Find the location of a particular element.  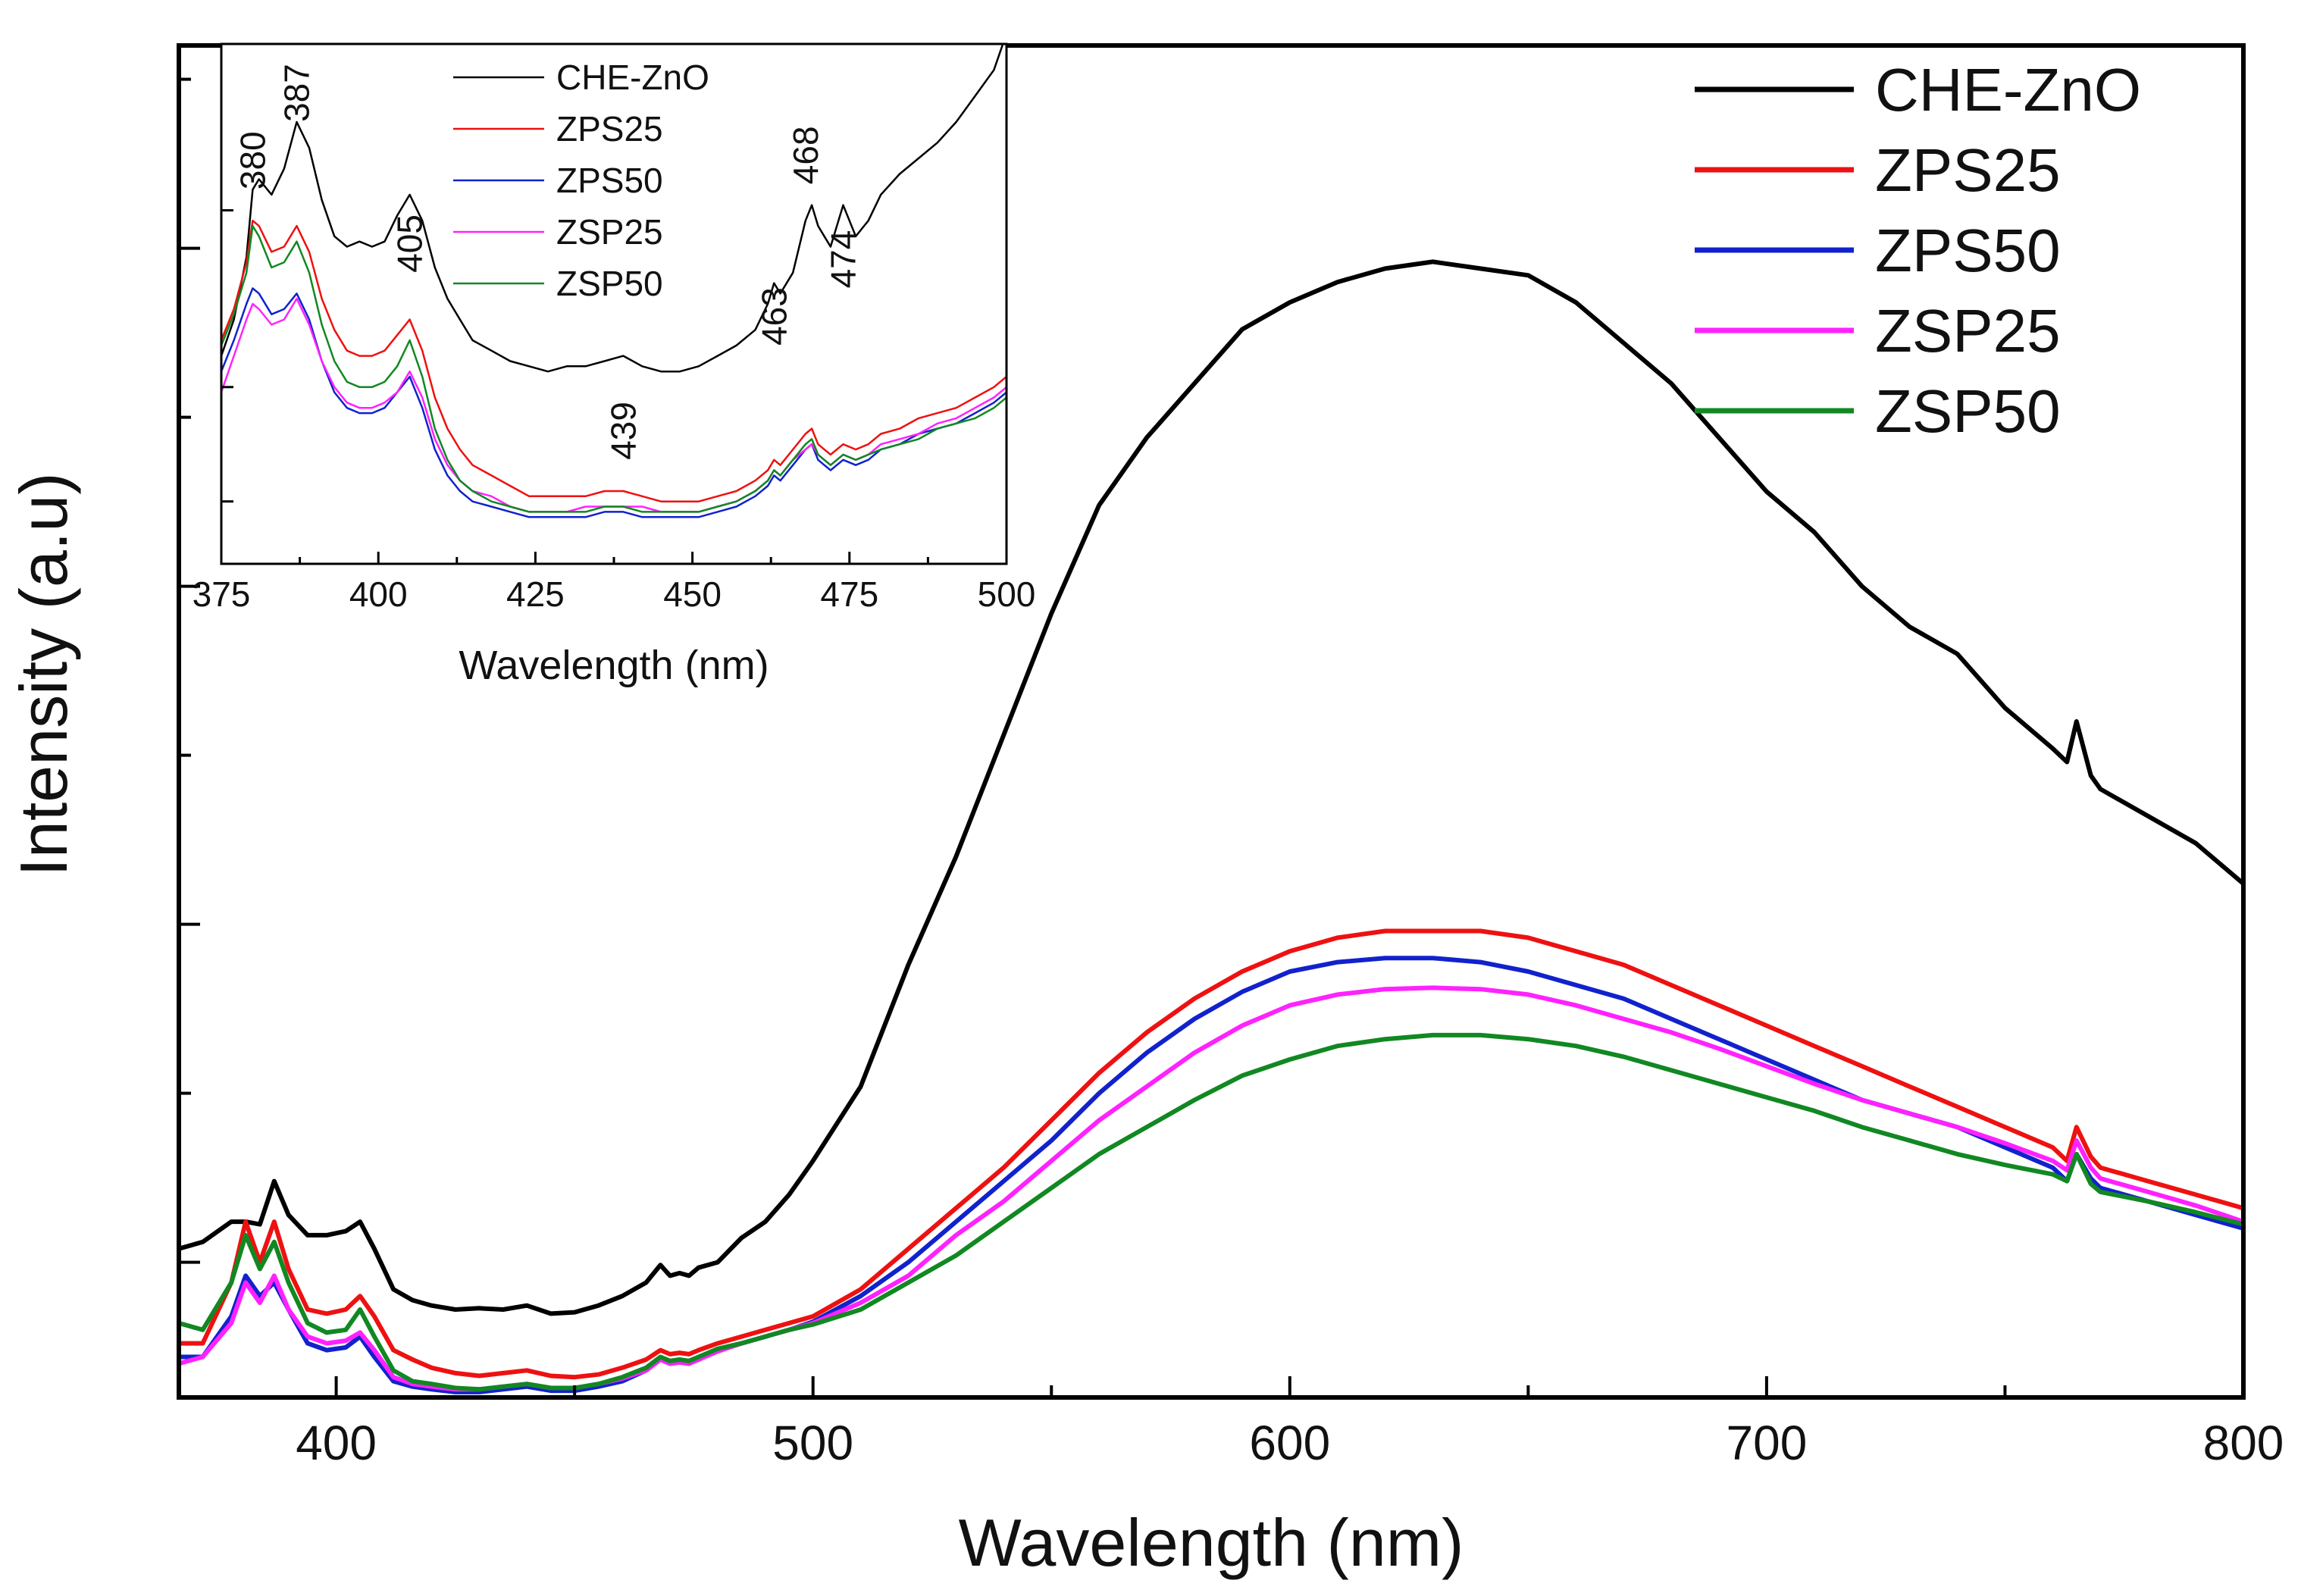

inset-x-tick-label: 400 is located at coordinates (378, 594).